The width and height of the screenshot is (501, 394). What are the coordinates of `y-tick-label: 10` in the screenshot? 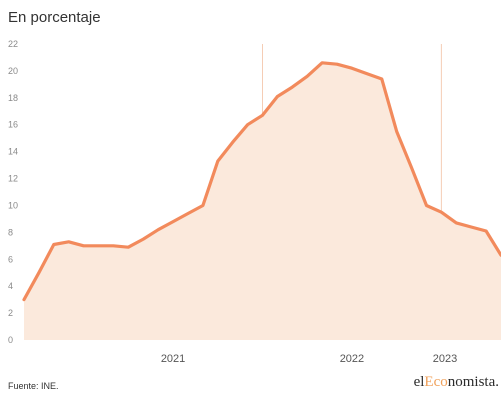 It's located at (13, 205).